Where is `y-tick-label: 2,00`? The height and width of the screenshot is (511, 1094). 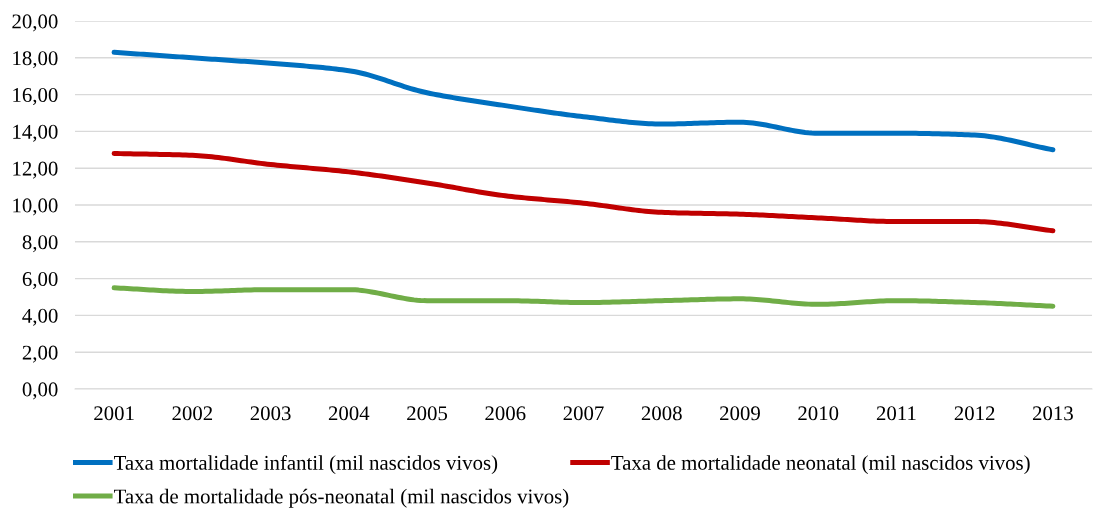
y-tick-label: 2,00 is located at coordinates (40, 354).